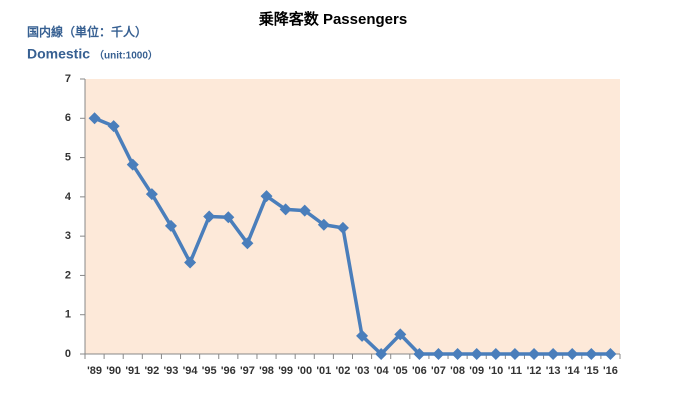  I want to click on x-tick-label: '15, so click(591, 371).